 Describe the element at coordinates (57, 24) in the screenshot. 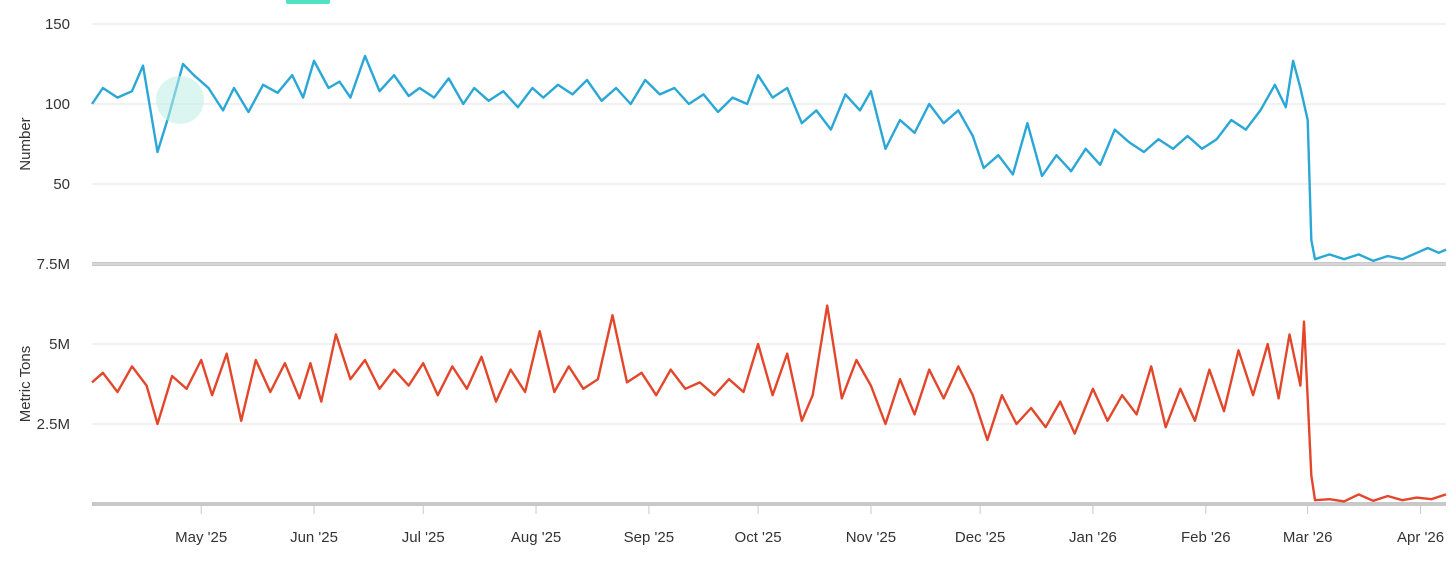

I see `y-tick-label: 150` at that location.